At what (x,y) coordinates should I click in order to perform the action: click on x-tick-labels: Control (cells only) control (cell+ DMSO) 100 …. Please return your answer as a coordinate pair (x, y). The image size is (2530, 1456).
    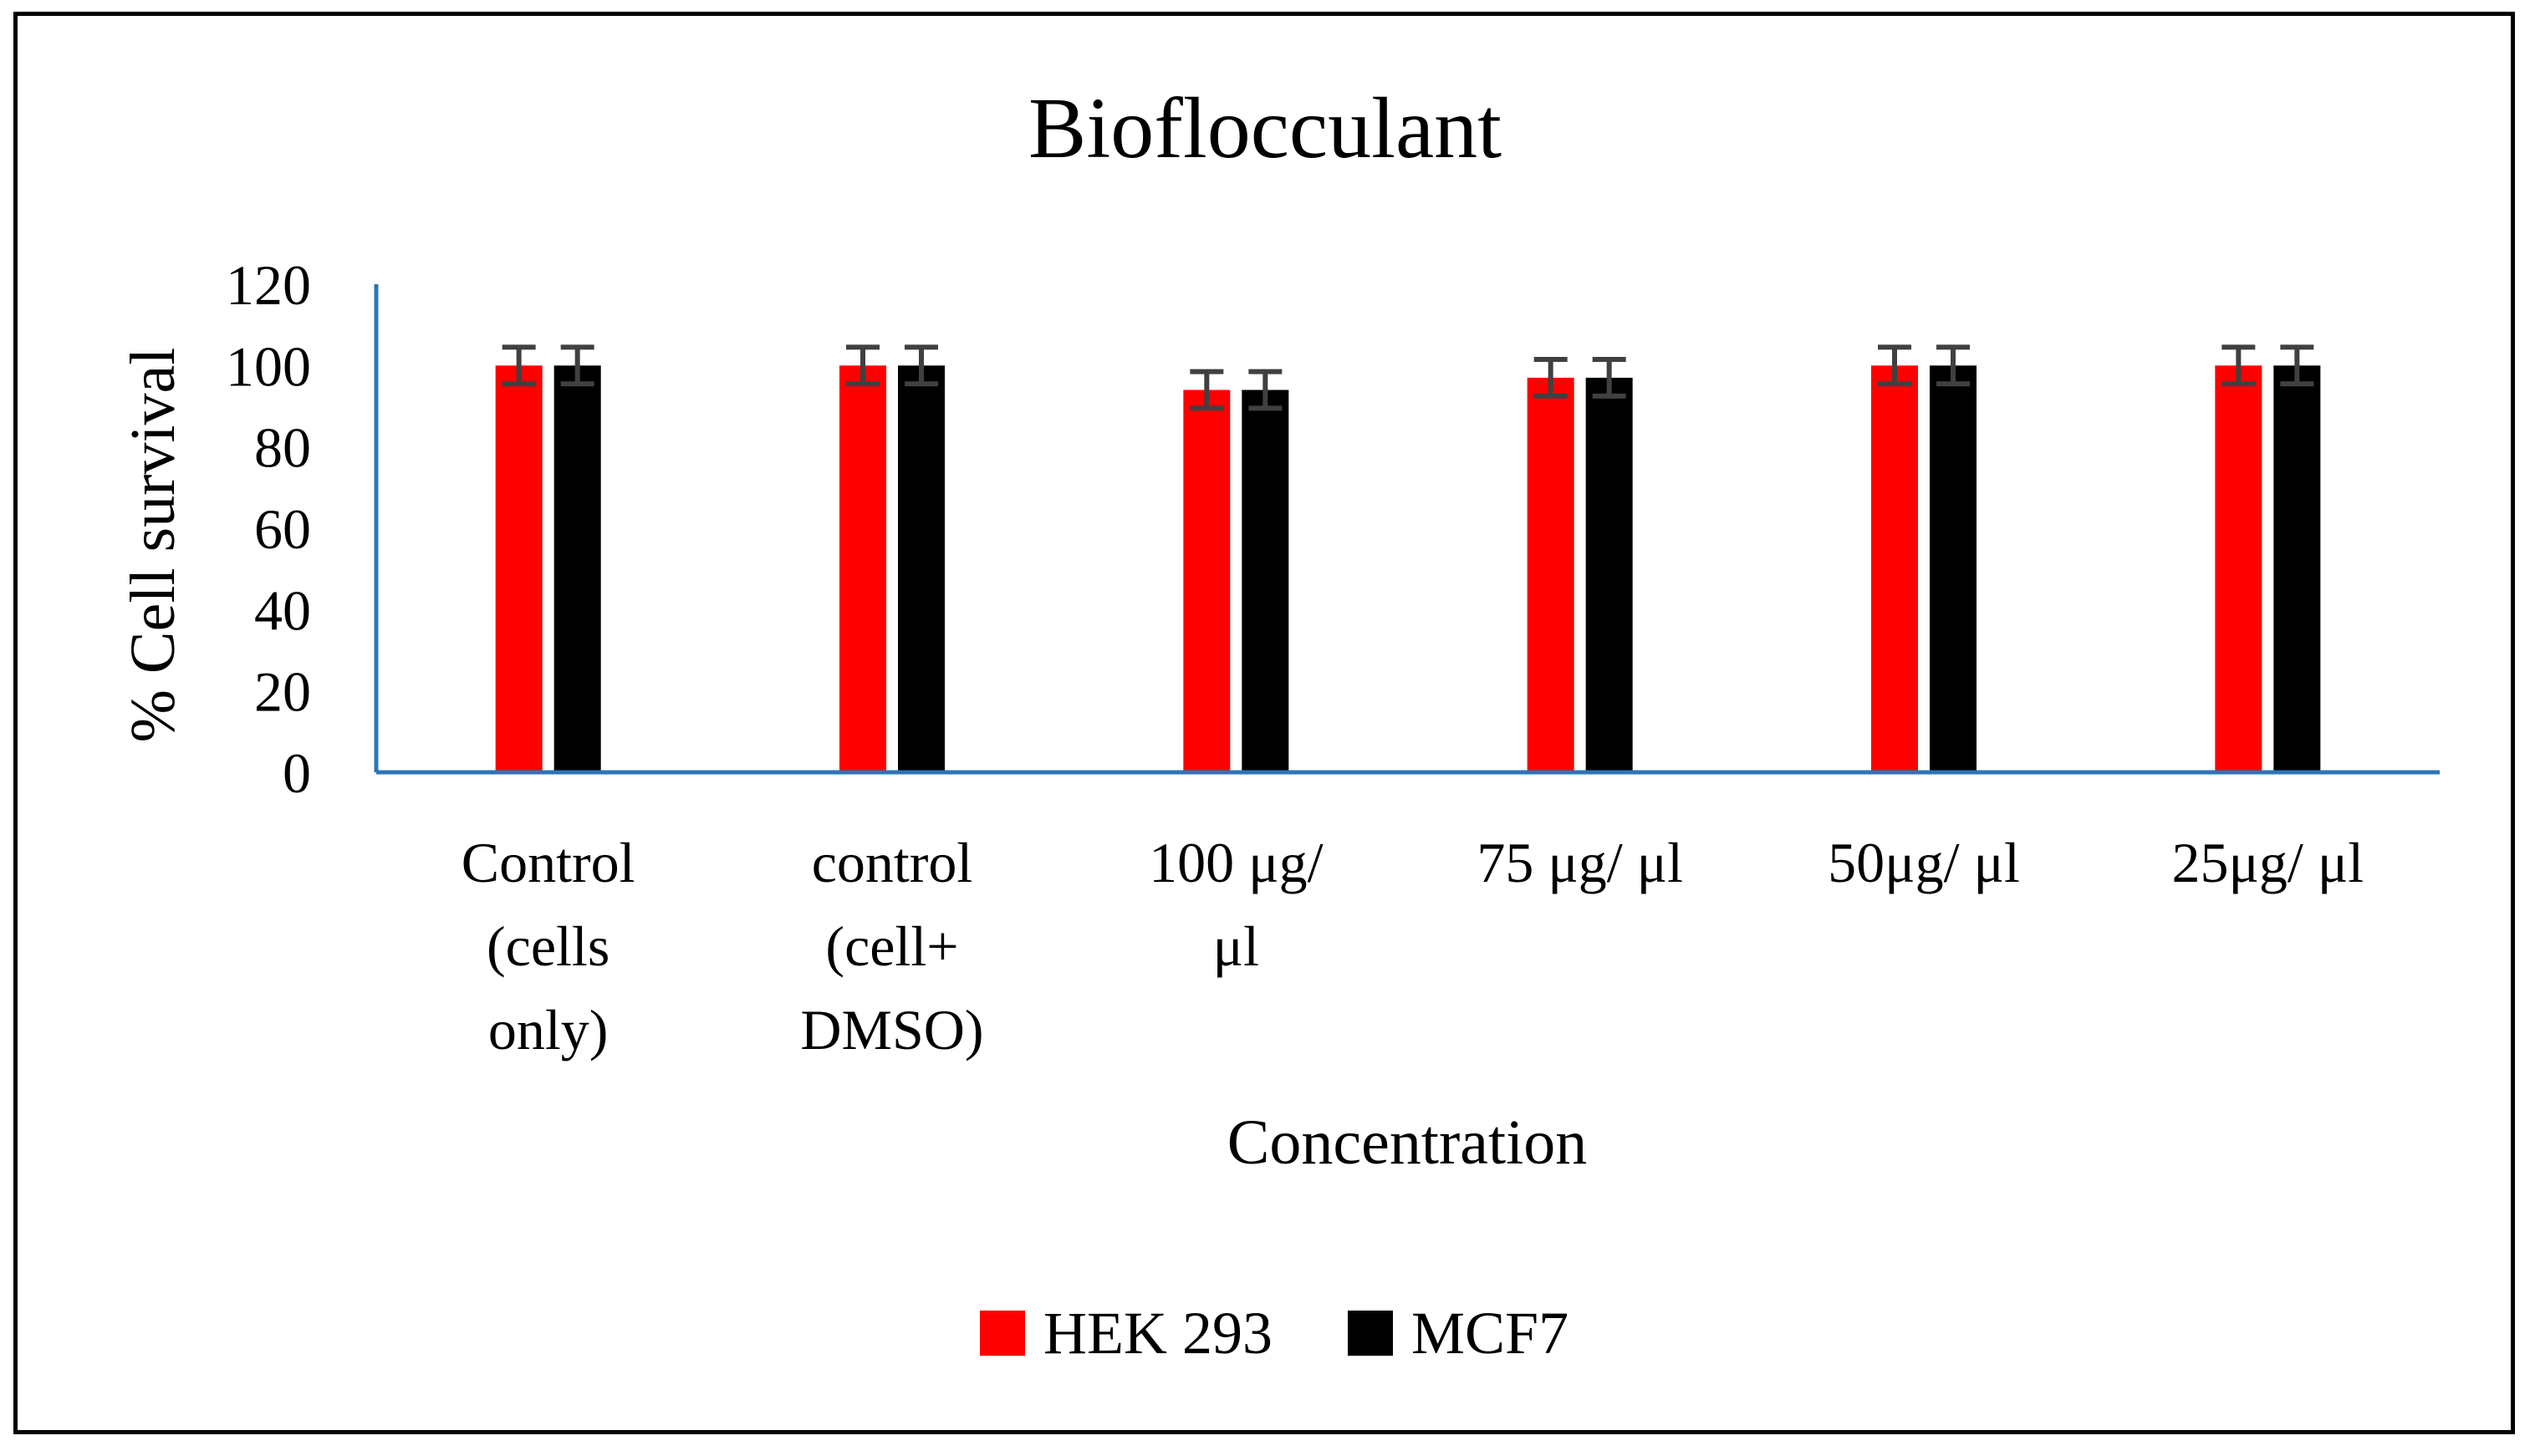
    Looking at the image, I should click on (1413, 946).